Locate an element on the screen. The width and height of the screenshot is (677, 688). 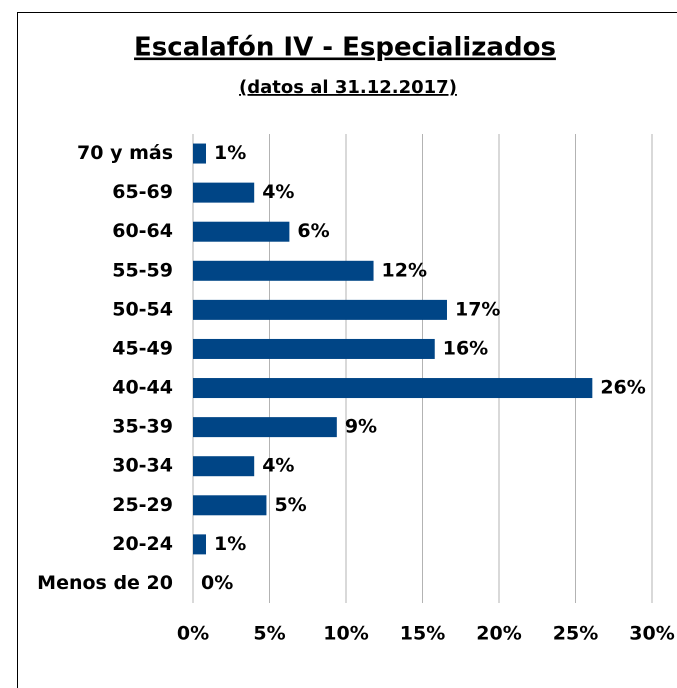
y-tick-label: 50-54 is located at coordinates (142, 309).